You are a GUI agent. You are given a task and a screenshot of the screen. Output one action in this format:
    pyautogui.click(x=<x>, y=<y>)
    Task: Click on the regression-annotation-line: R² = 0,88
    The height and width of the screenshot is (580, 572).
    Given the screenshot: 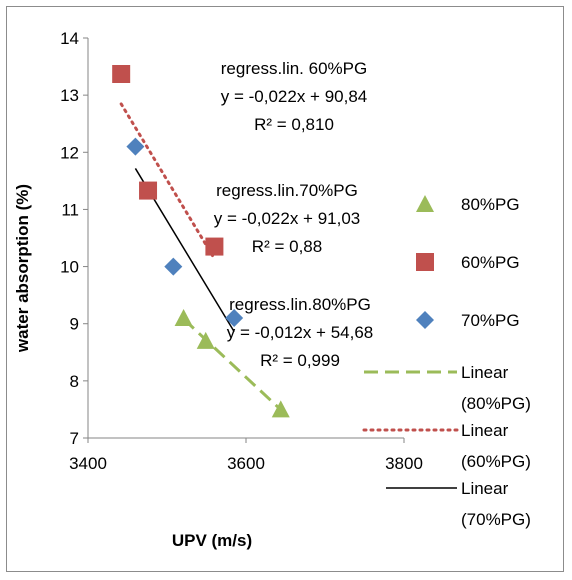 What is the action you would take?
    pyautogui.click(x=287, y=246)
    